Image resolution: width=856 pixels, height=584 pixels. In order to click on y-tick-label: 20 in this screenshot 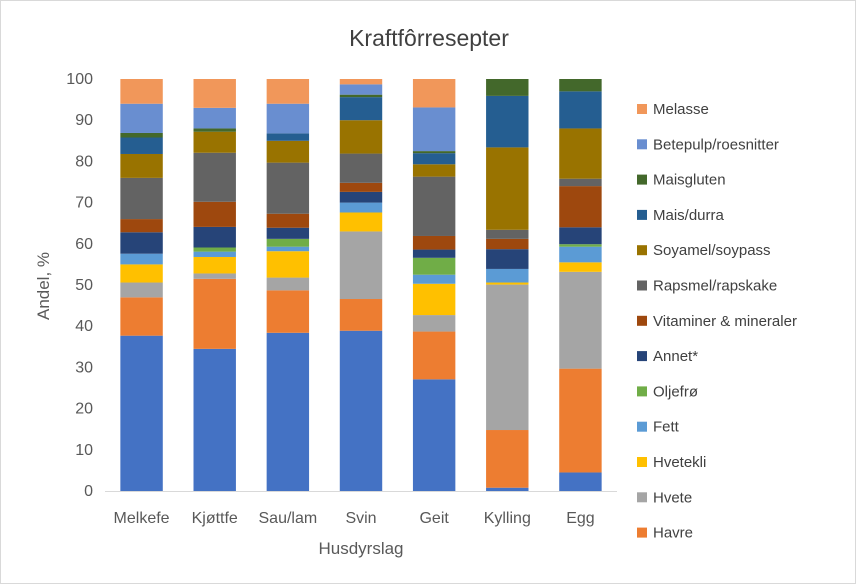, I will do `click(84, 409)`.